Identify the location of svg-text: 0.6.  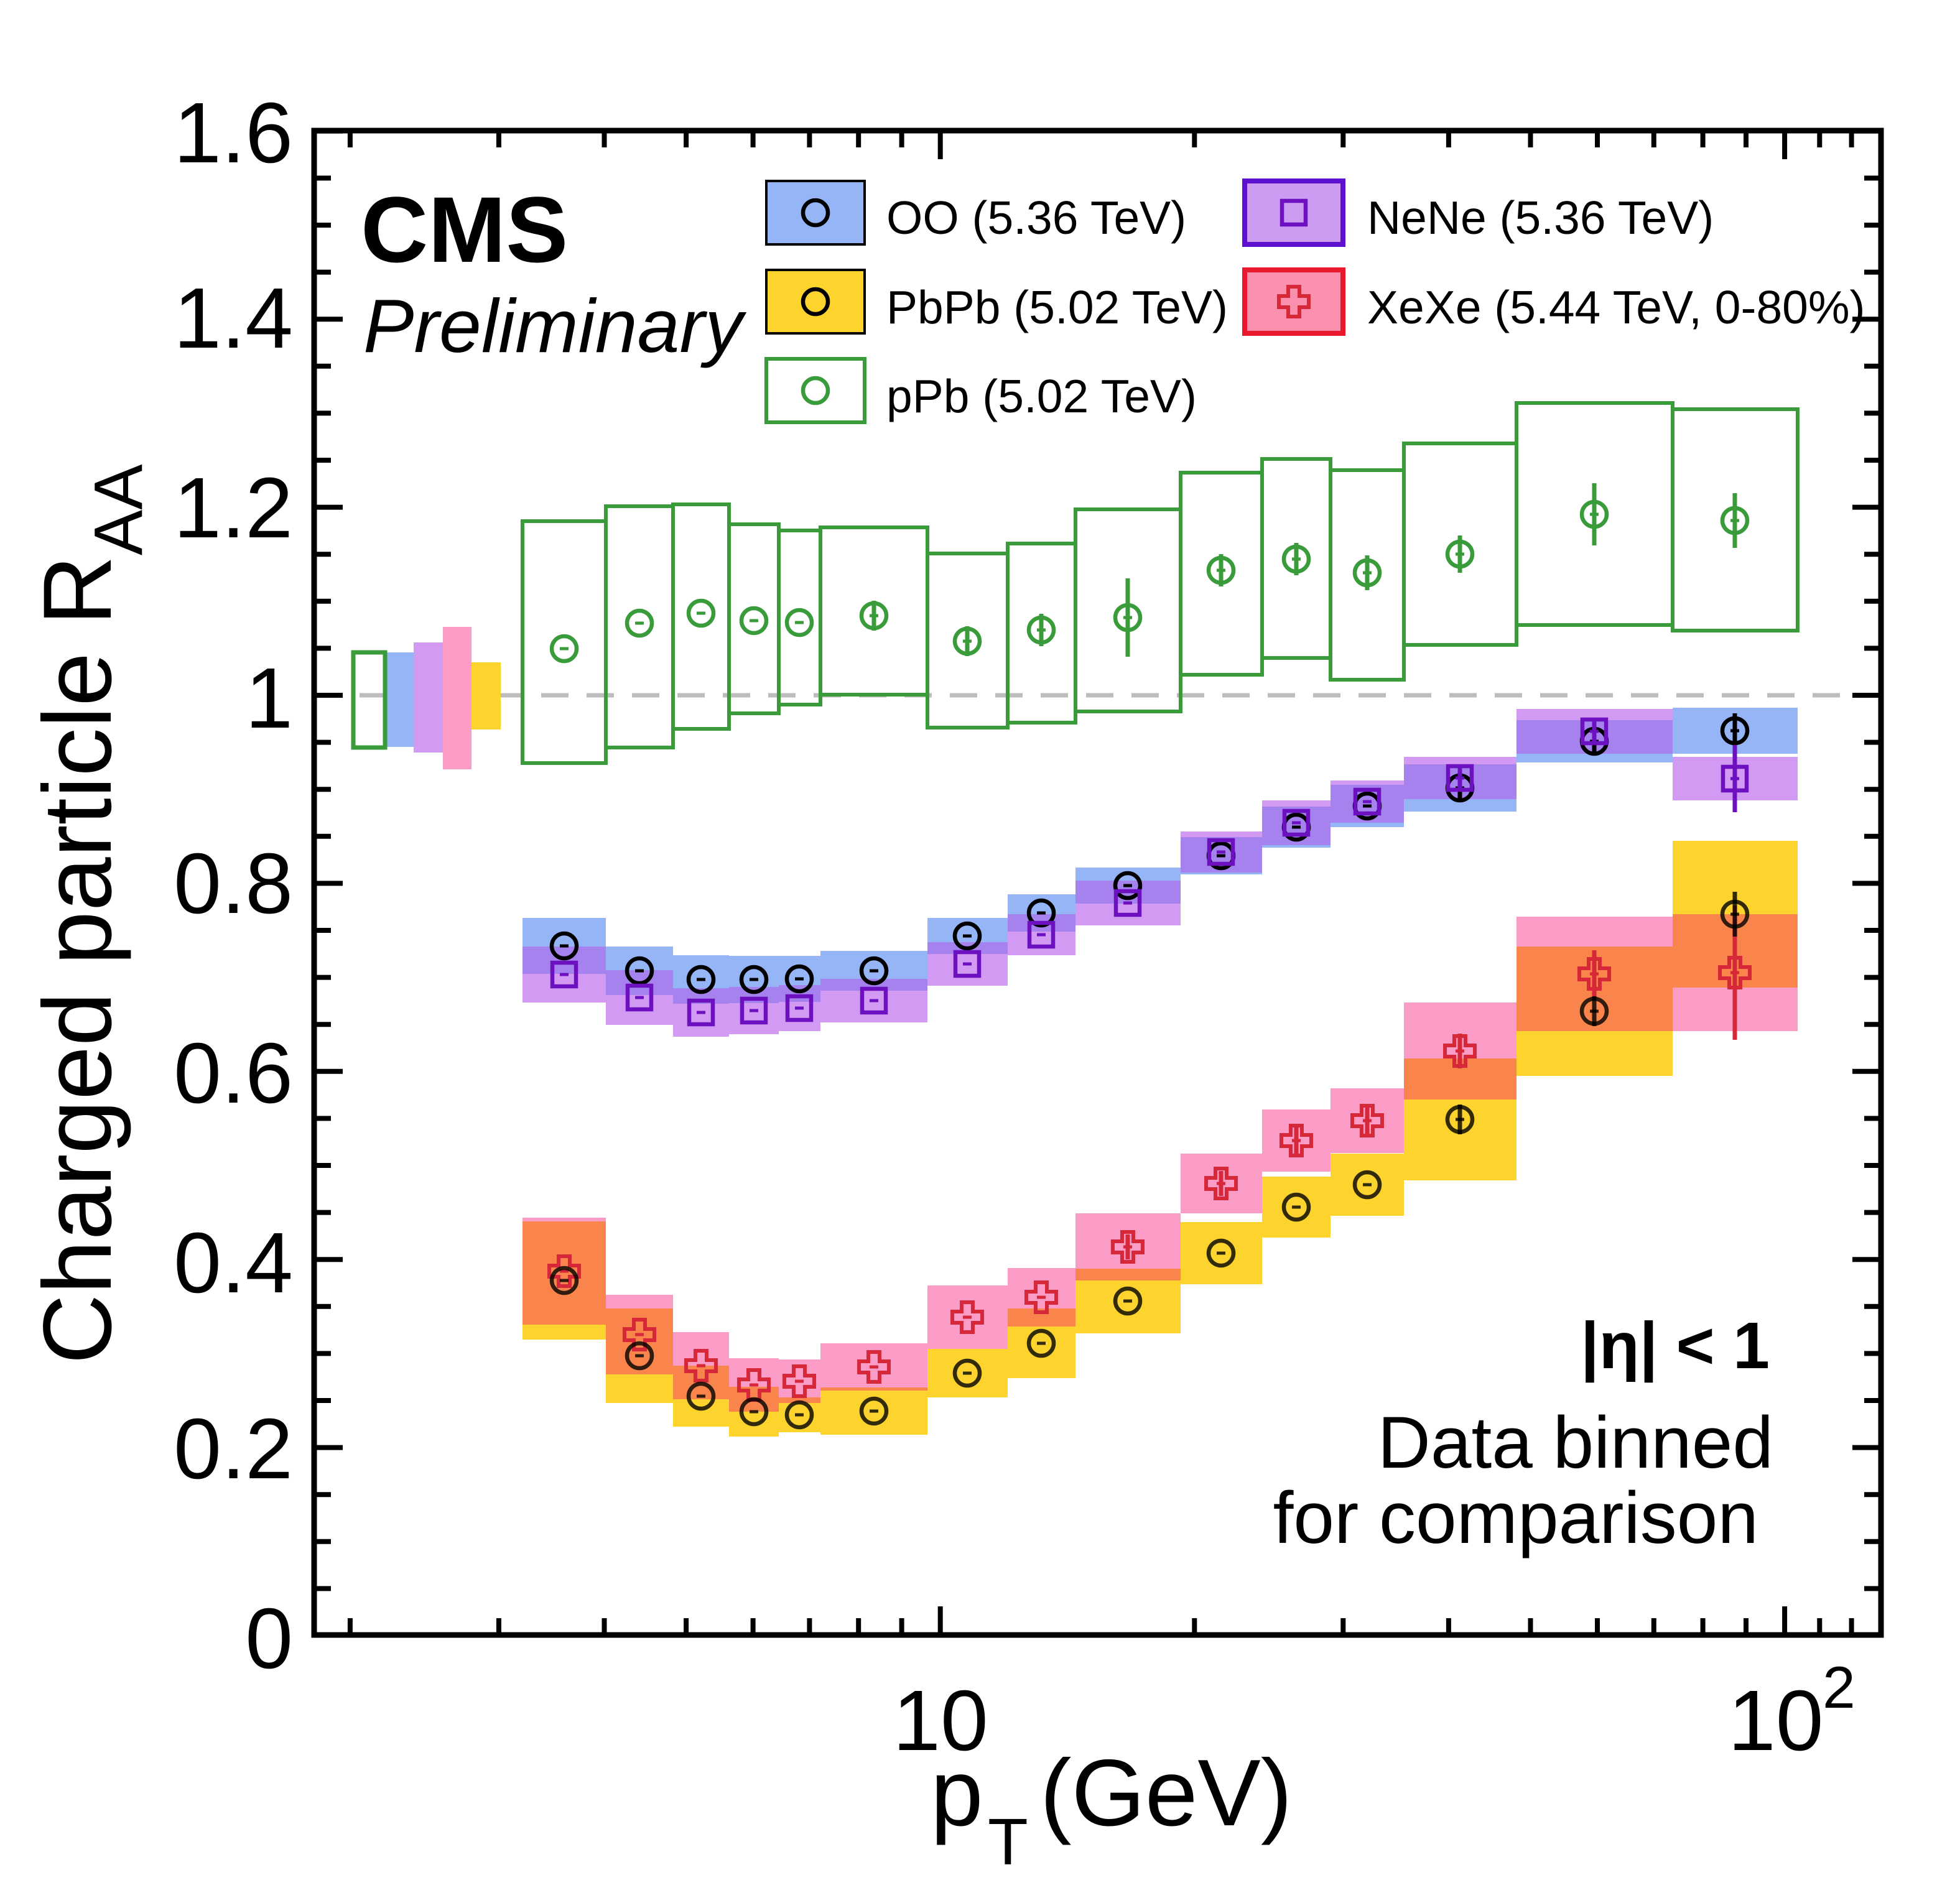
(233, 1073).